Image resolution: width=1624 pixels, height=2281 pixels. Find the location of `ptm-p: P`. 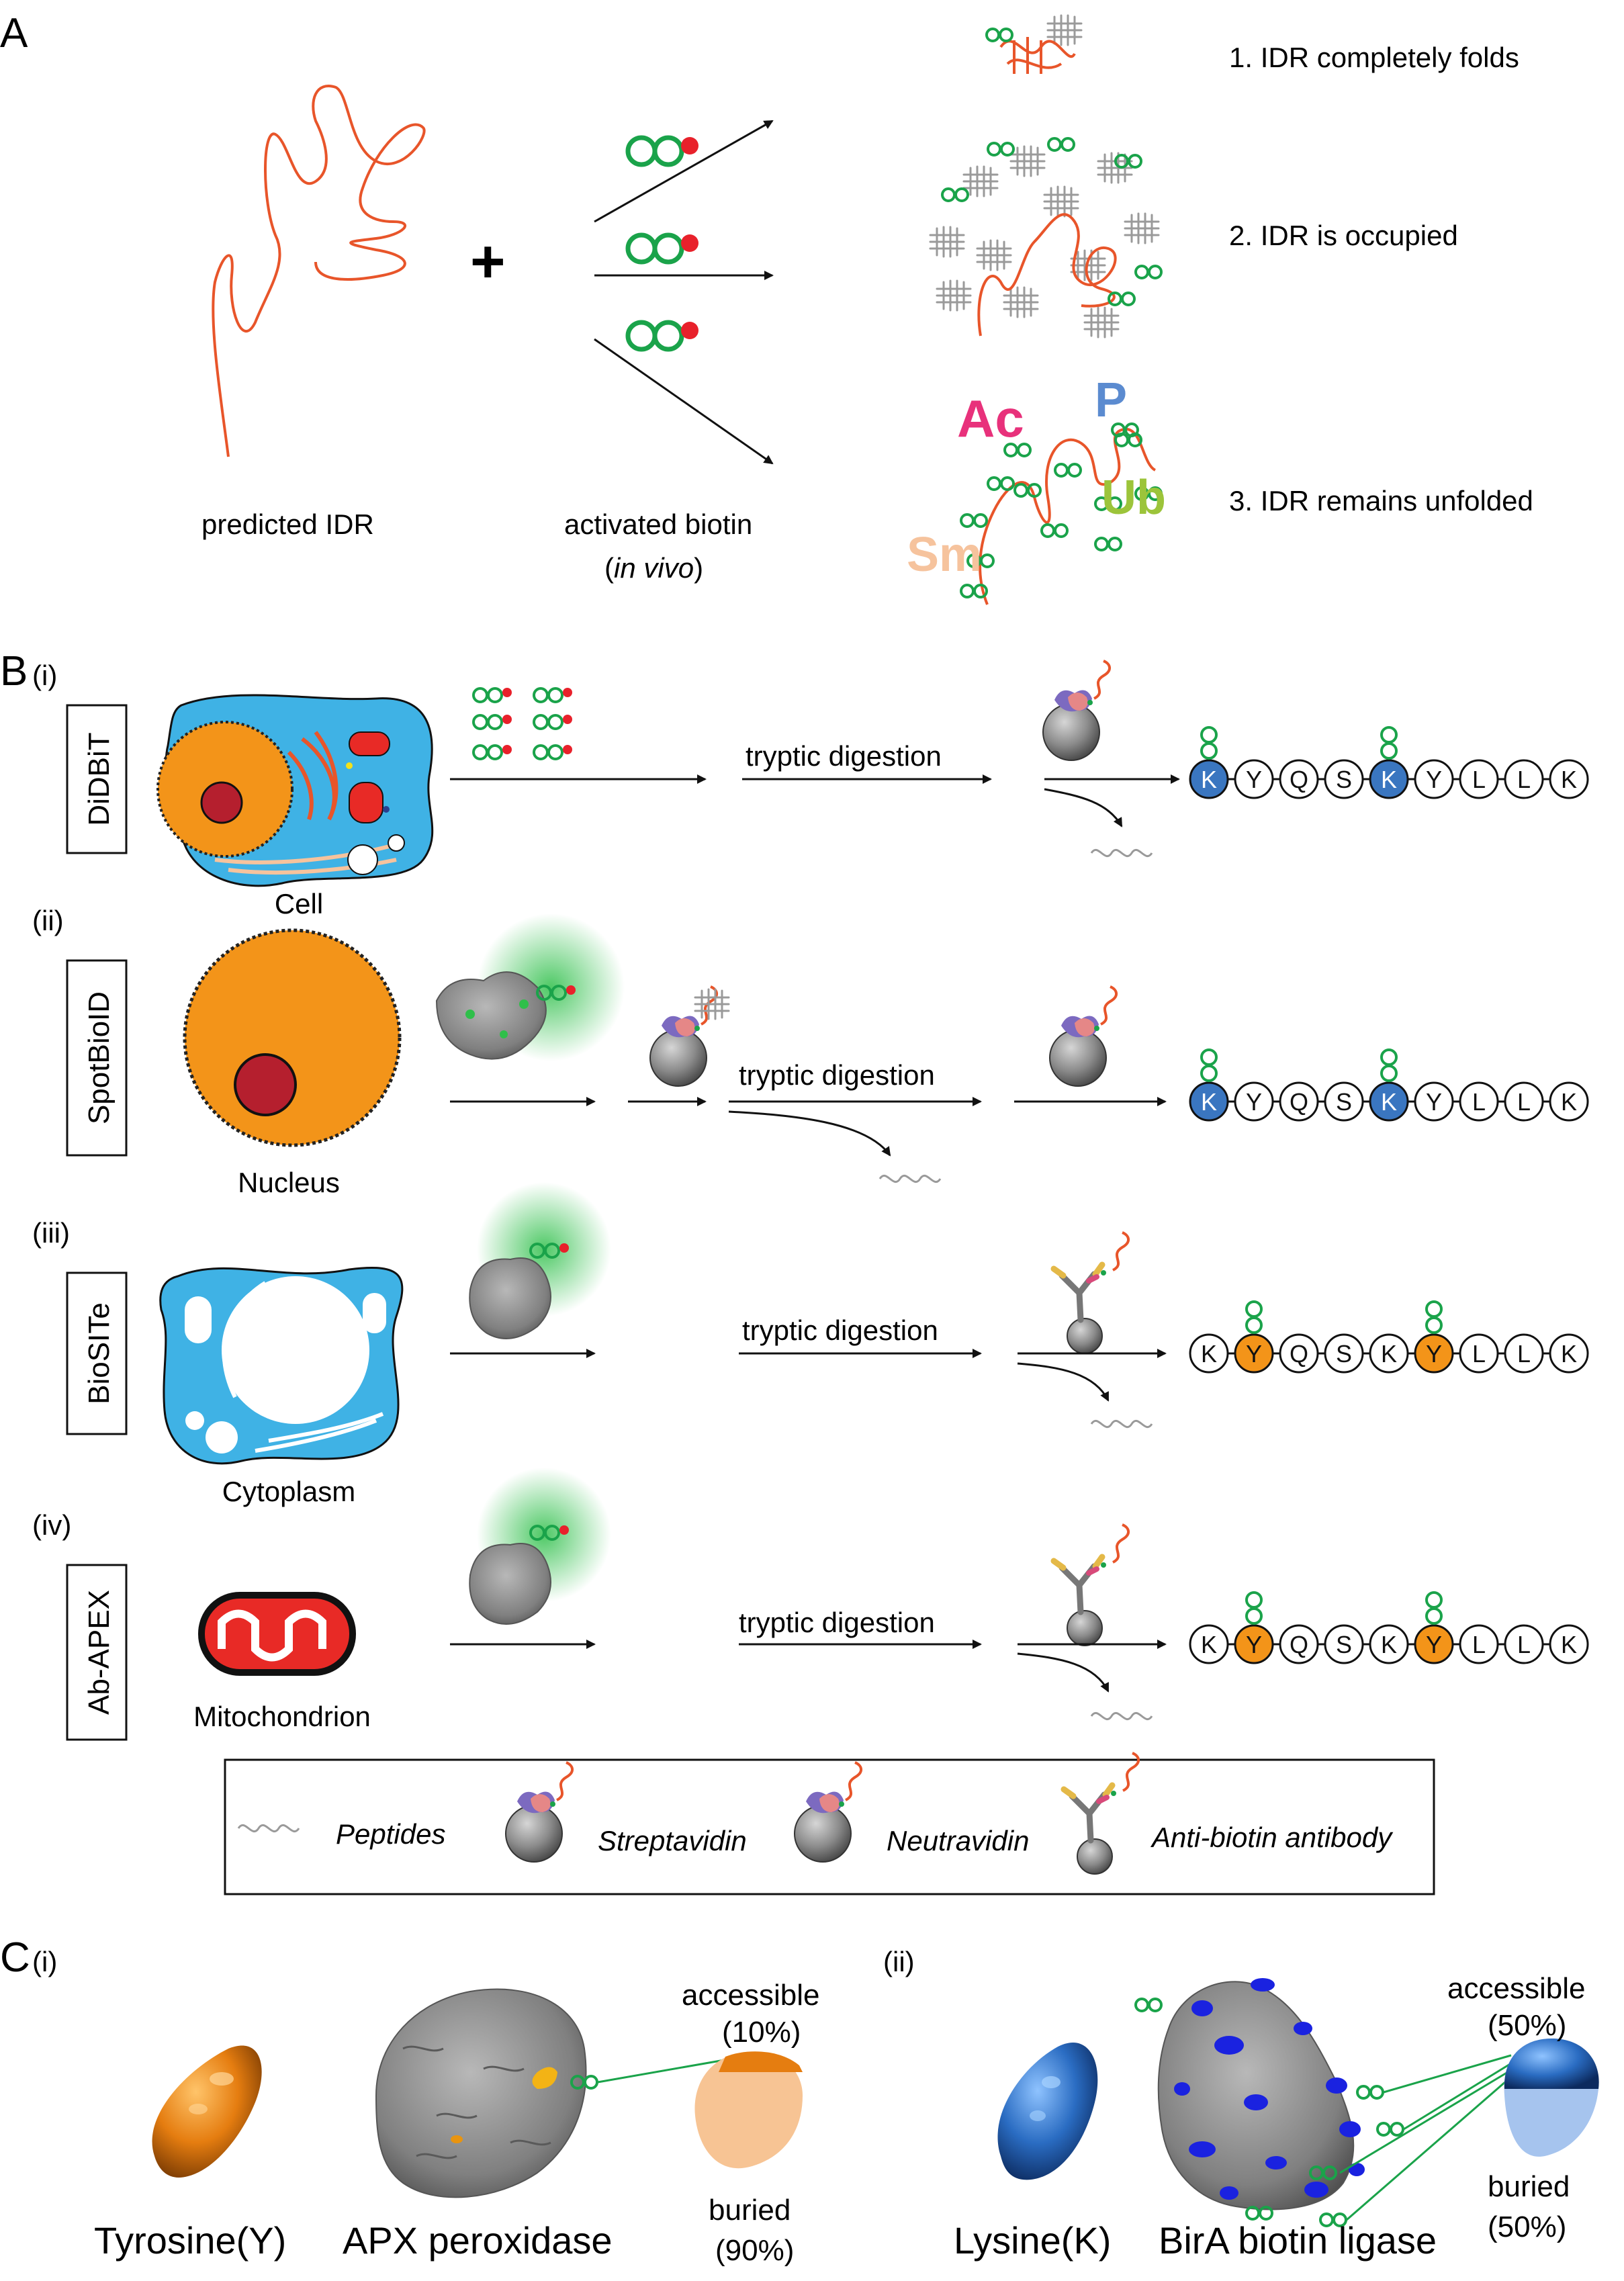

ptm-p: P is located at coordinates (1111, 400).